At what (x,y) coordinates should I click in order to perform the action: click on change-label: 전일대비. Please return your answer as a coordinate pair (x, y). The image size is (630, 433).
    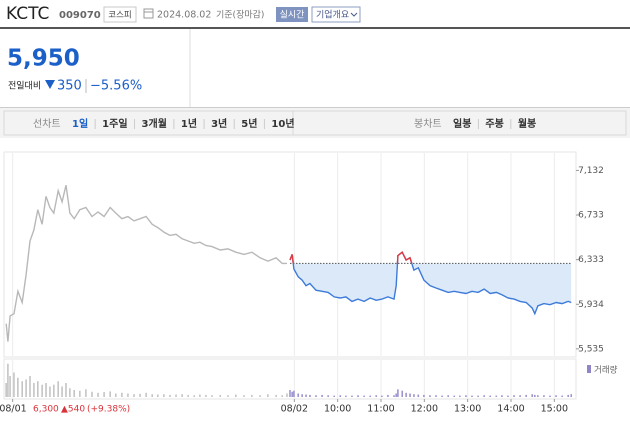
    Looking at the image, I should click on (24, 86).